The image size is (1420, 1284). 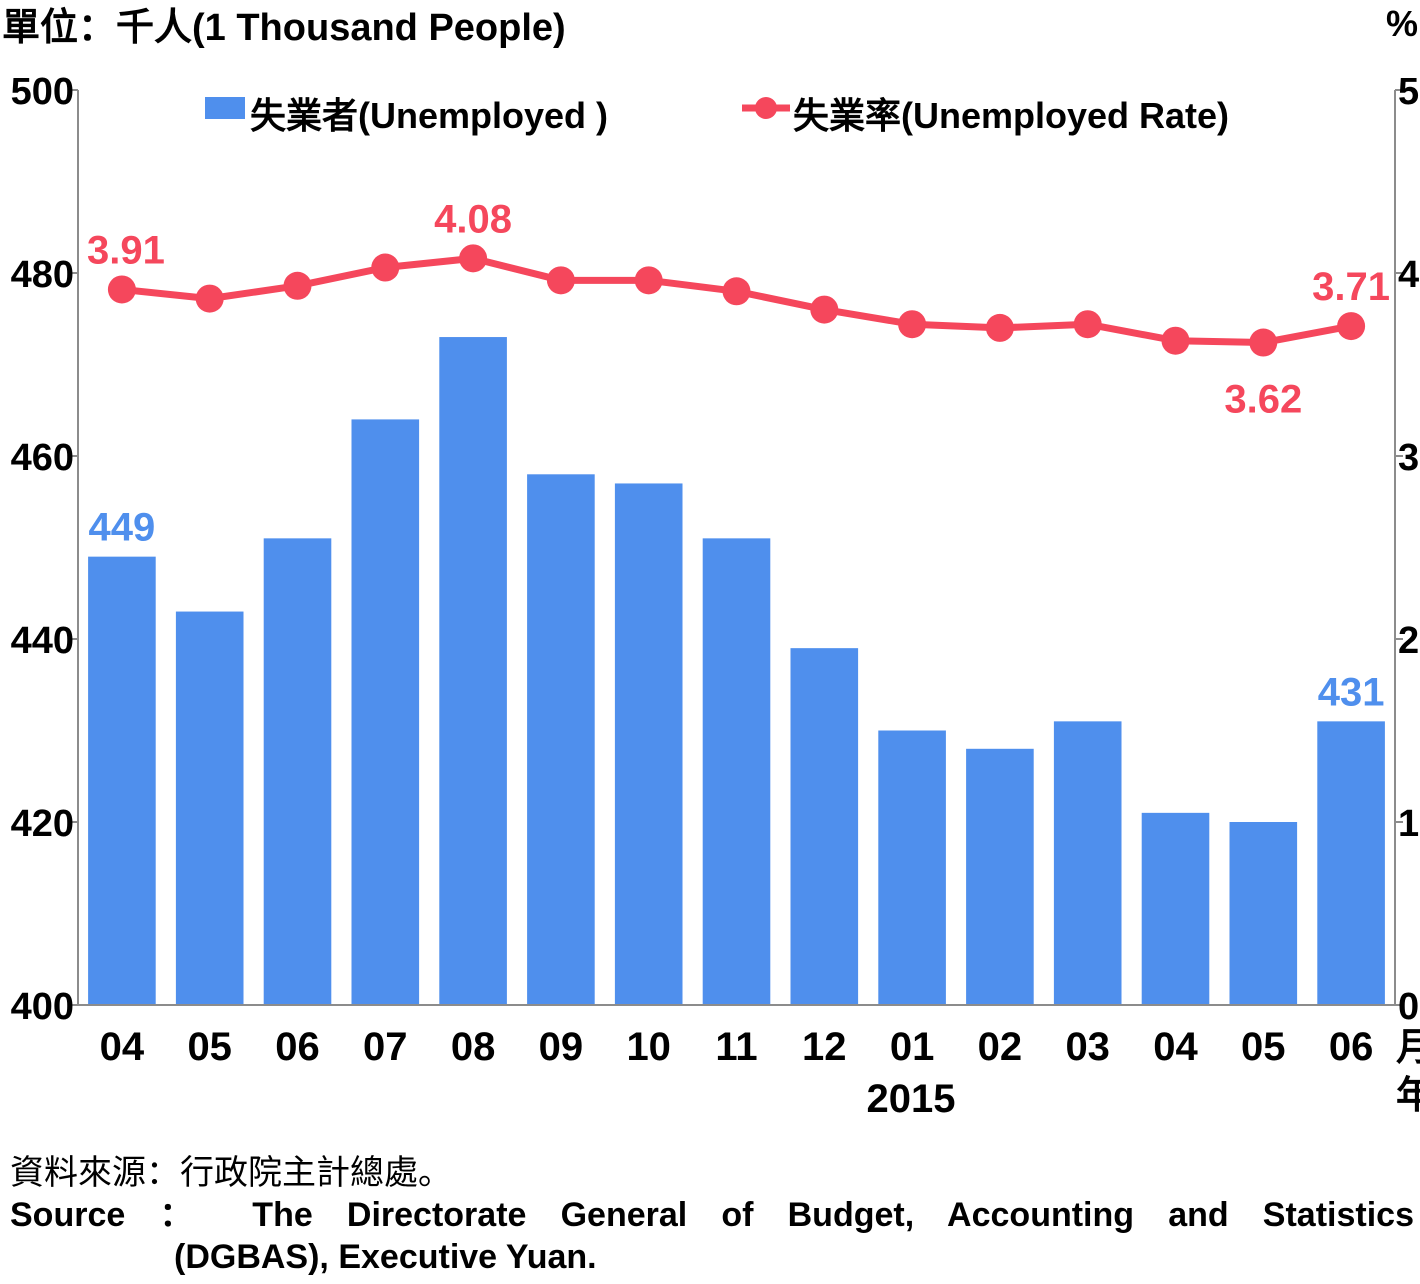 I want to click on x-tick-label: 12, so click(x=824, y=1047).